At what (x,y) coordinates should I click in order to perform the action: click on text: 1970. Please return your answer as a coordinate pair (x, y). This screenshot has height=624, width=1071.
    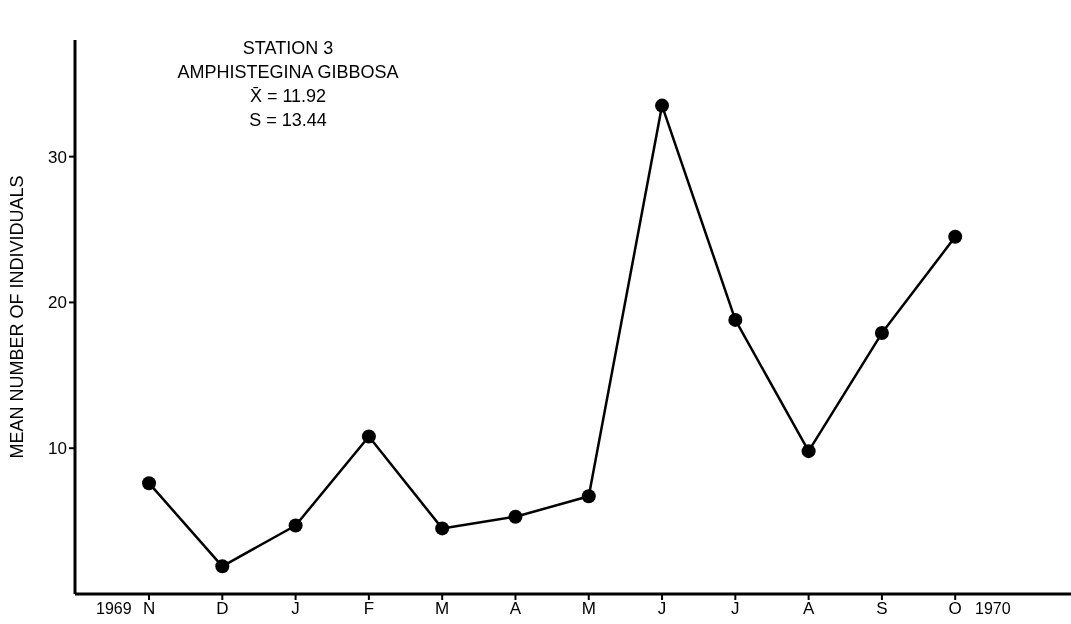
    Looking at the image, I should click on (993, 609).